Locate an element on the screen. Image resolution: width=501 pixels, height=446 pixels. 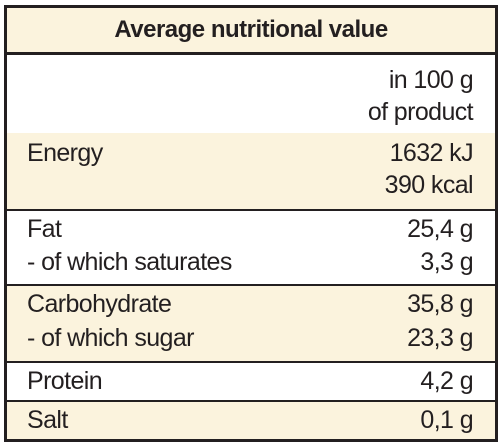
saturates-label: - of which saturates is located at coordinates (129, 262).